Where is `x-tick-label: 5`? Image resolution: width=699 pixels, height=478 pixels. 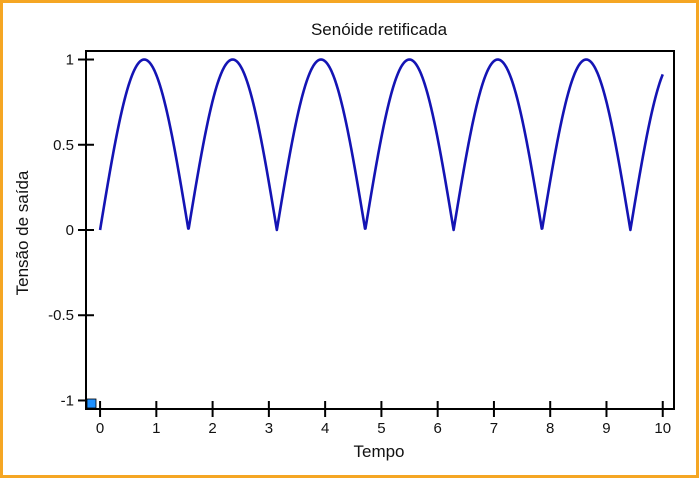 x-tick-label: 5 is located at coordinates (381, 428).